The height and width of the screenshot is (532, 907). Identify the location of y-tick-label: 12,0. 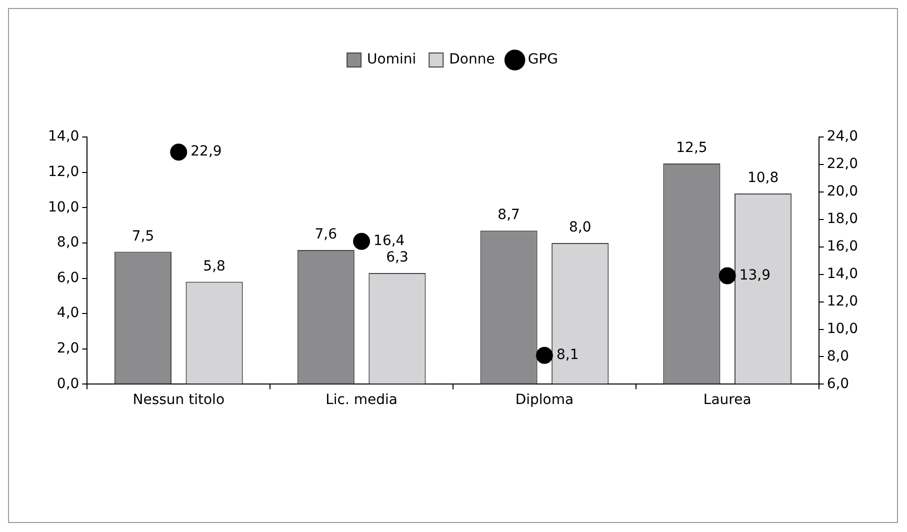
(64, 172).